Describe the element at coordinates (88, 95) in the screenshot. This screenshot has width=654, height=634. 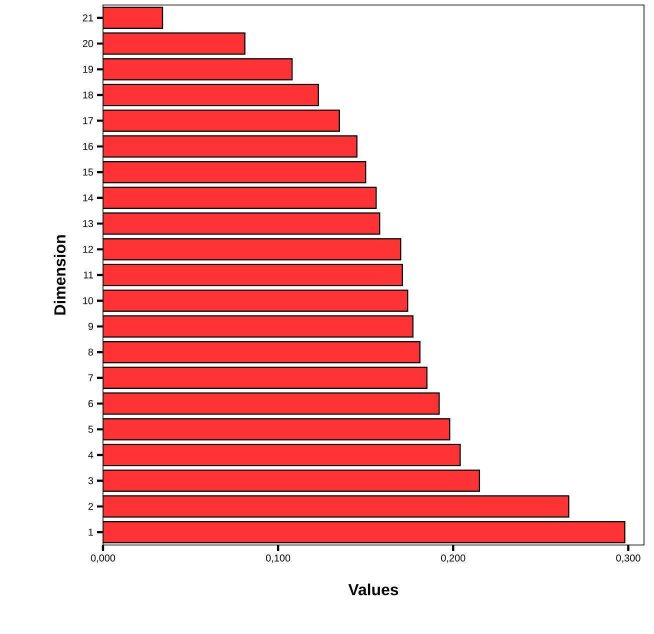
I see `y-tick-label: 18` at that location.